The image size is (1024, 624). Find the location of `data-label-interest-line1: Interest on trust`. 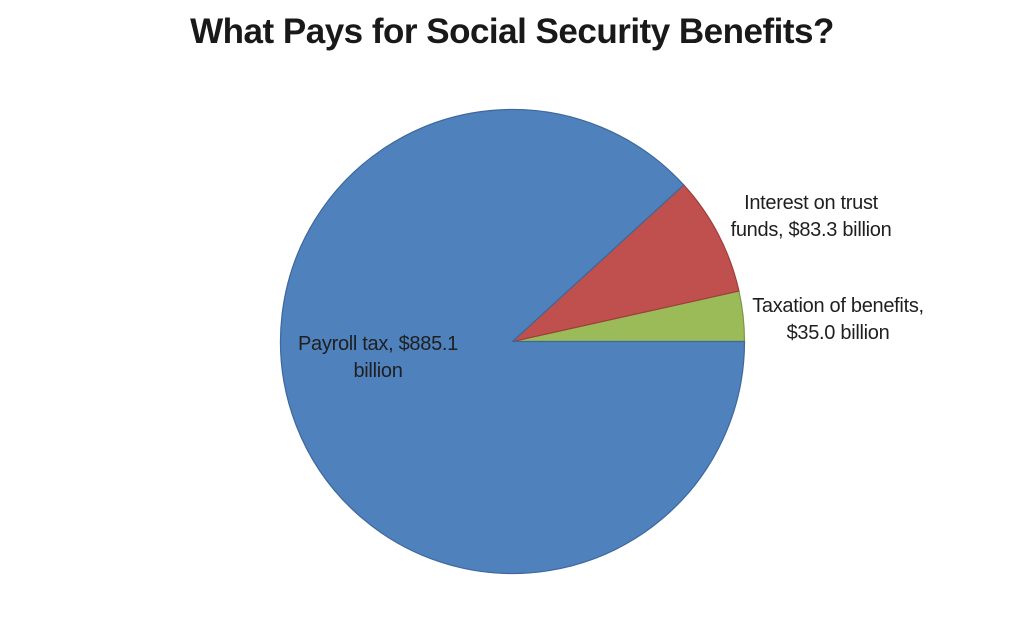

data-label-interest-line1: Interest on trust is located at coordinates (811, 203).